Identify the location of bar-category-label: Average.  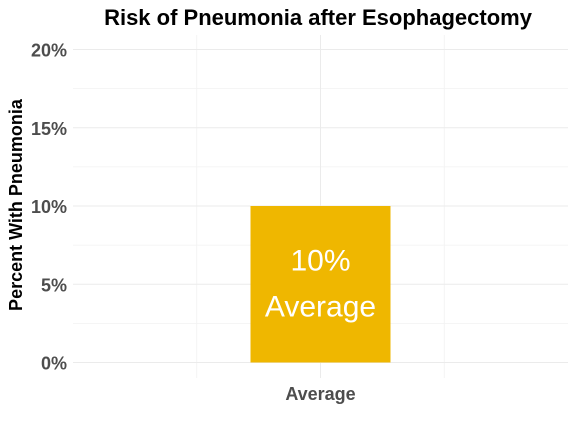
(320, 306).